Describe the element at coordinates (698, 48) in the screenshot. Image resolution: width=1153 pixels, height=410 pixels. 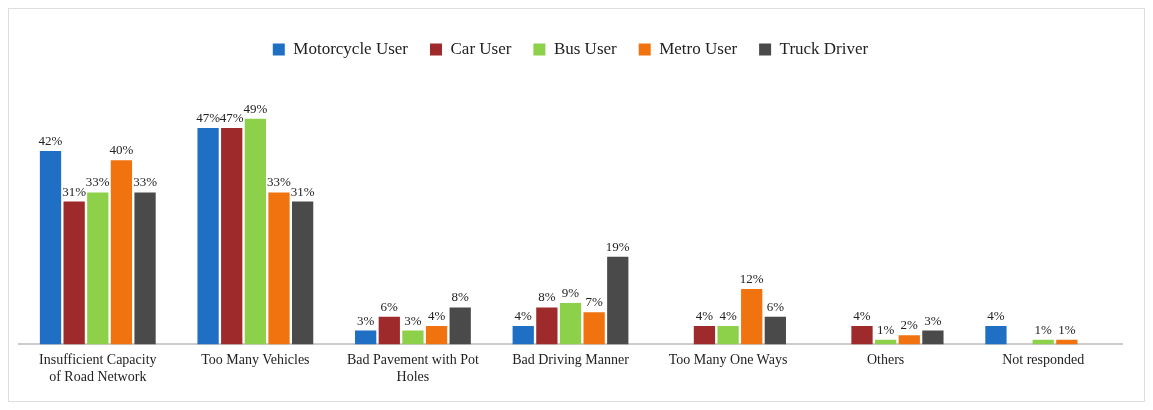
I see `legend-label: Metro User` at that location.